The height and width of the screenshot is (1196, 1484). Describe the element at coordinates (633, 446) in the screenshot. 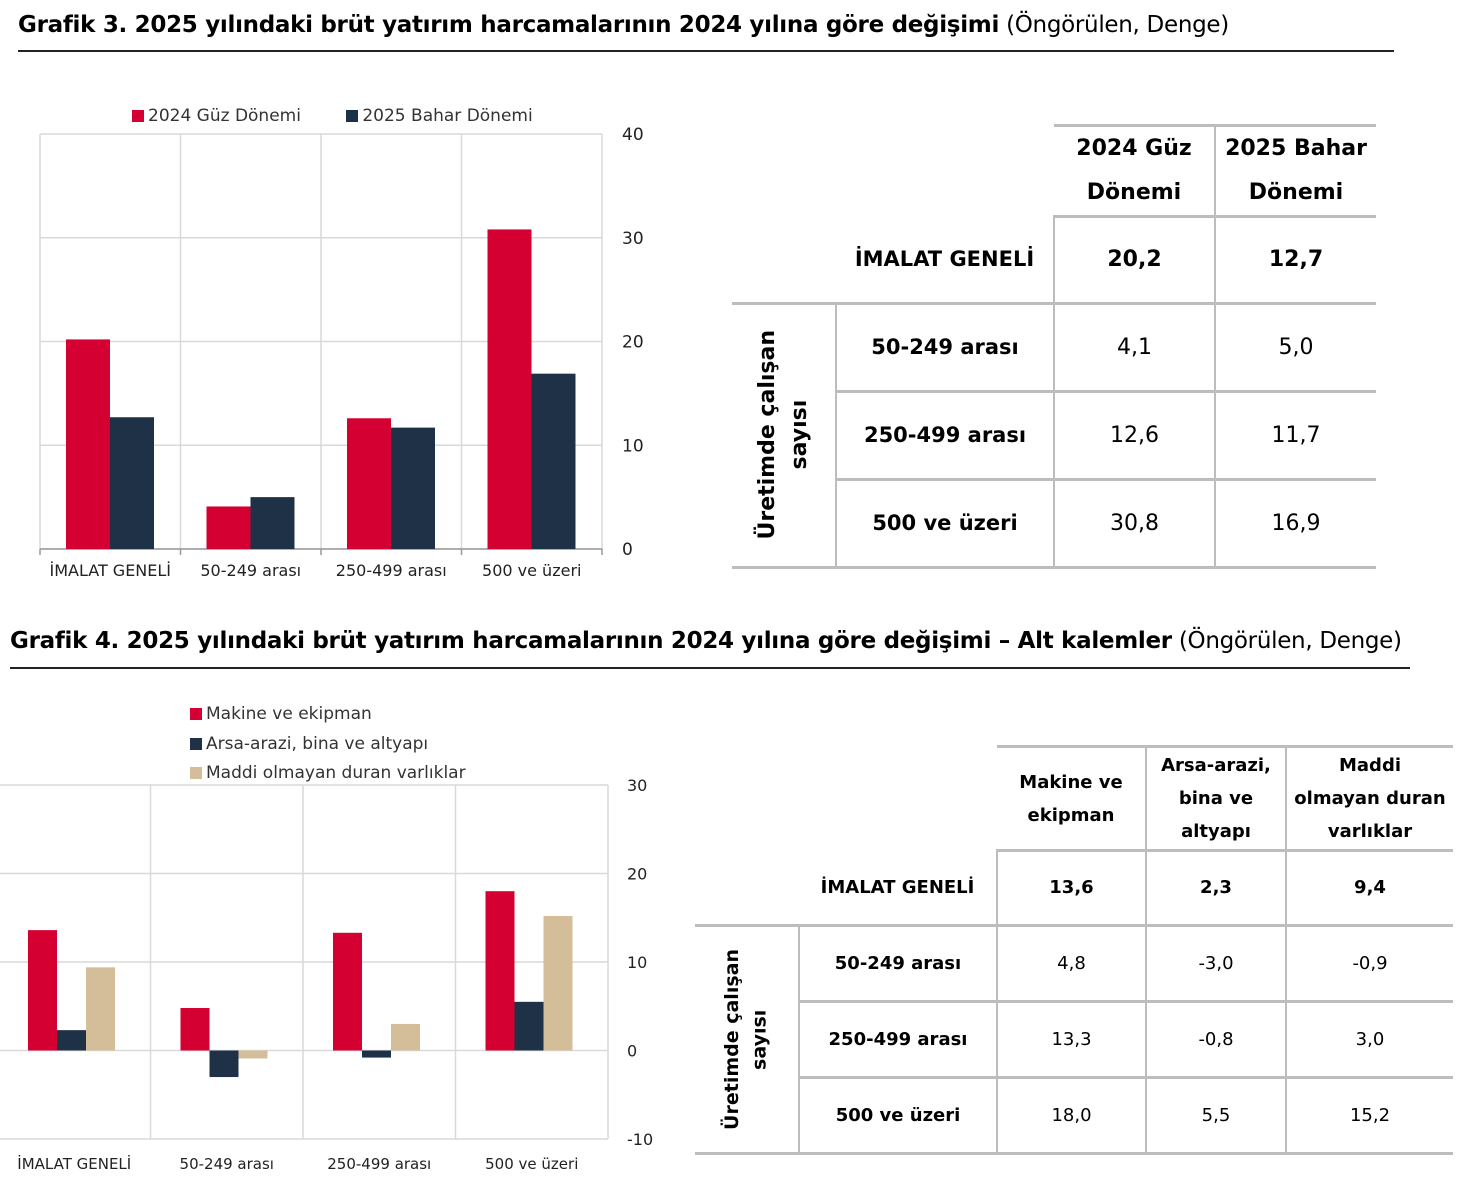

I see `y-tick-label: 10` at that location.